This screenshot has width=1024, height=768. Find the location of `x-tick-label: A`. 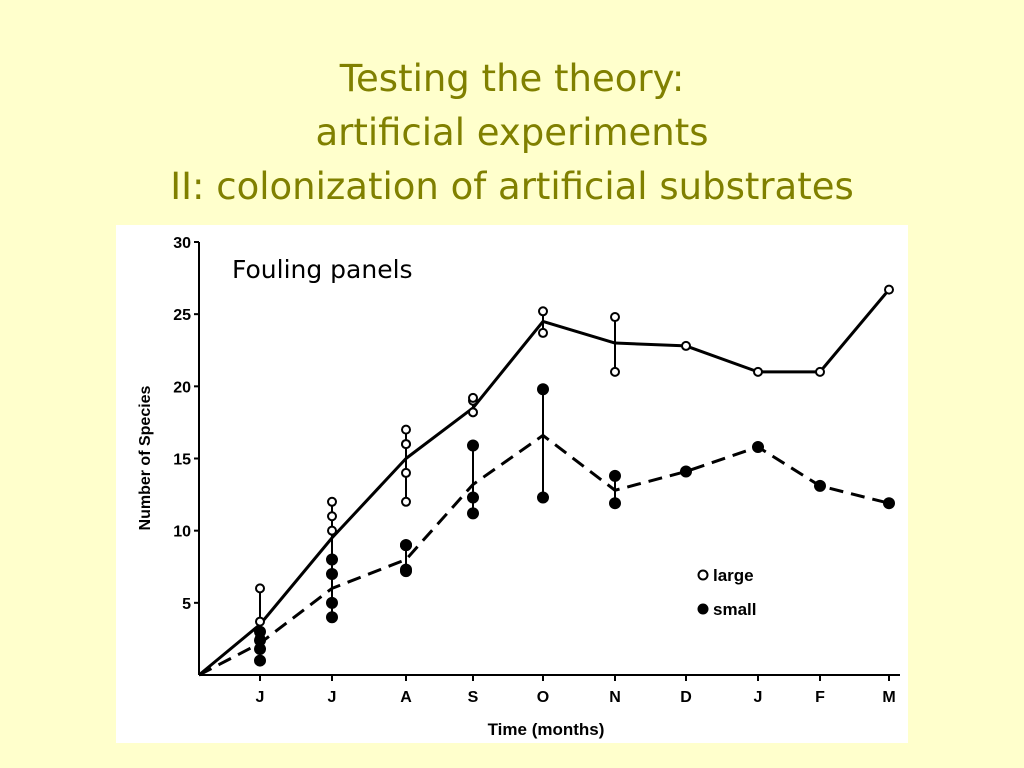

x-tick-label: A is located at coordinates (406, 697).